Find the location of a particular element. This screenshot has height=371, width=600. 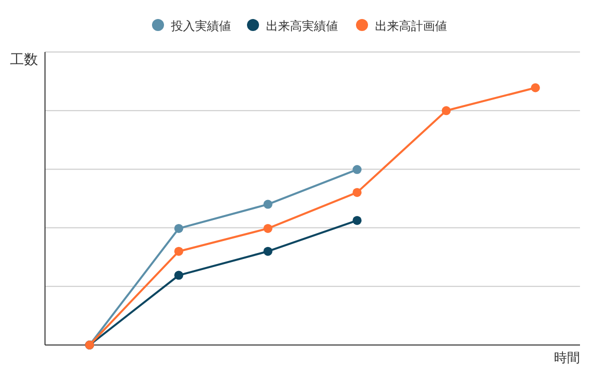

x-axis-title: 時間 is located at coordinates (567, 358).